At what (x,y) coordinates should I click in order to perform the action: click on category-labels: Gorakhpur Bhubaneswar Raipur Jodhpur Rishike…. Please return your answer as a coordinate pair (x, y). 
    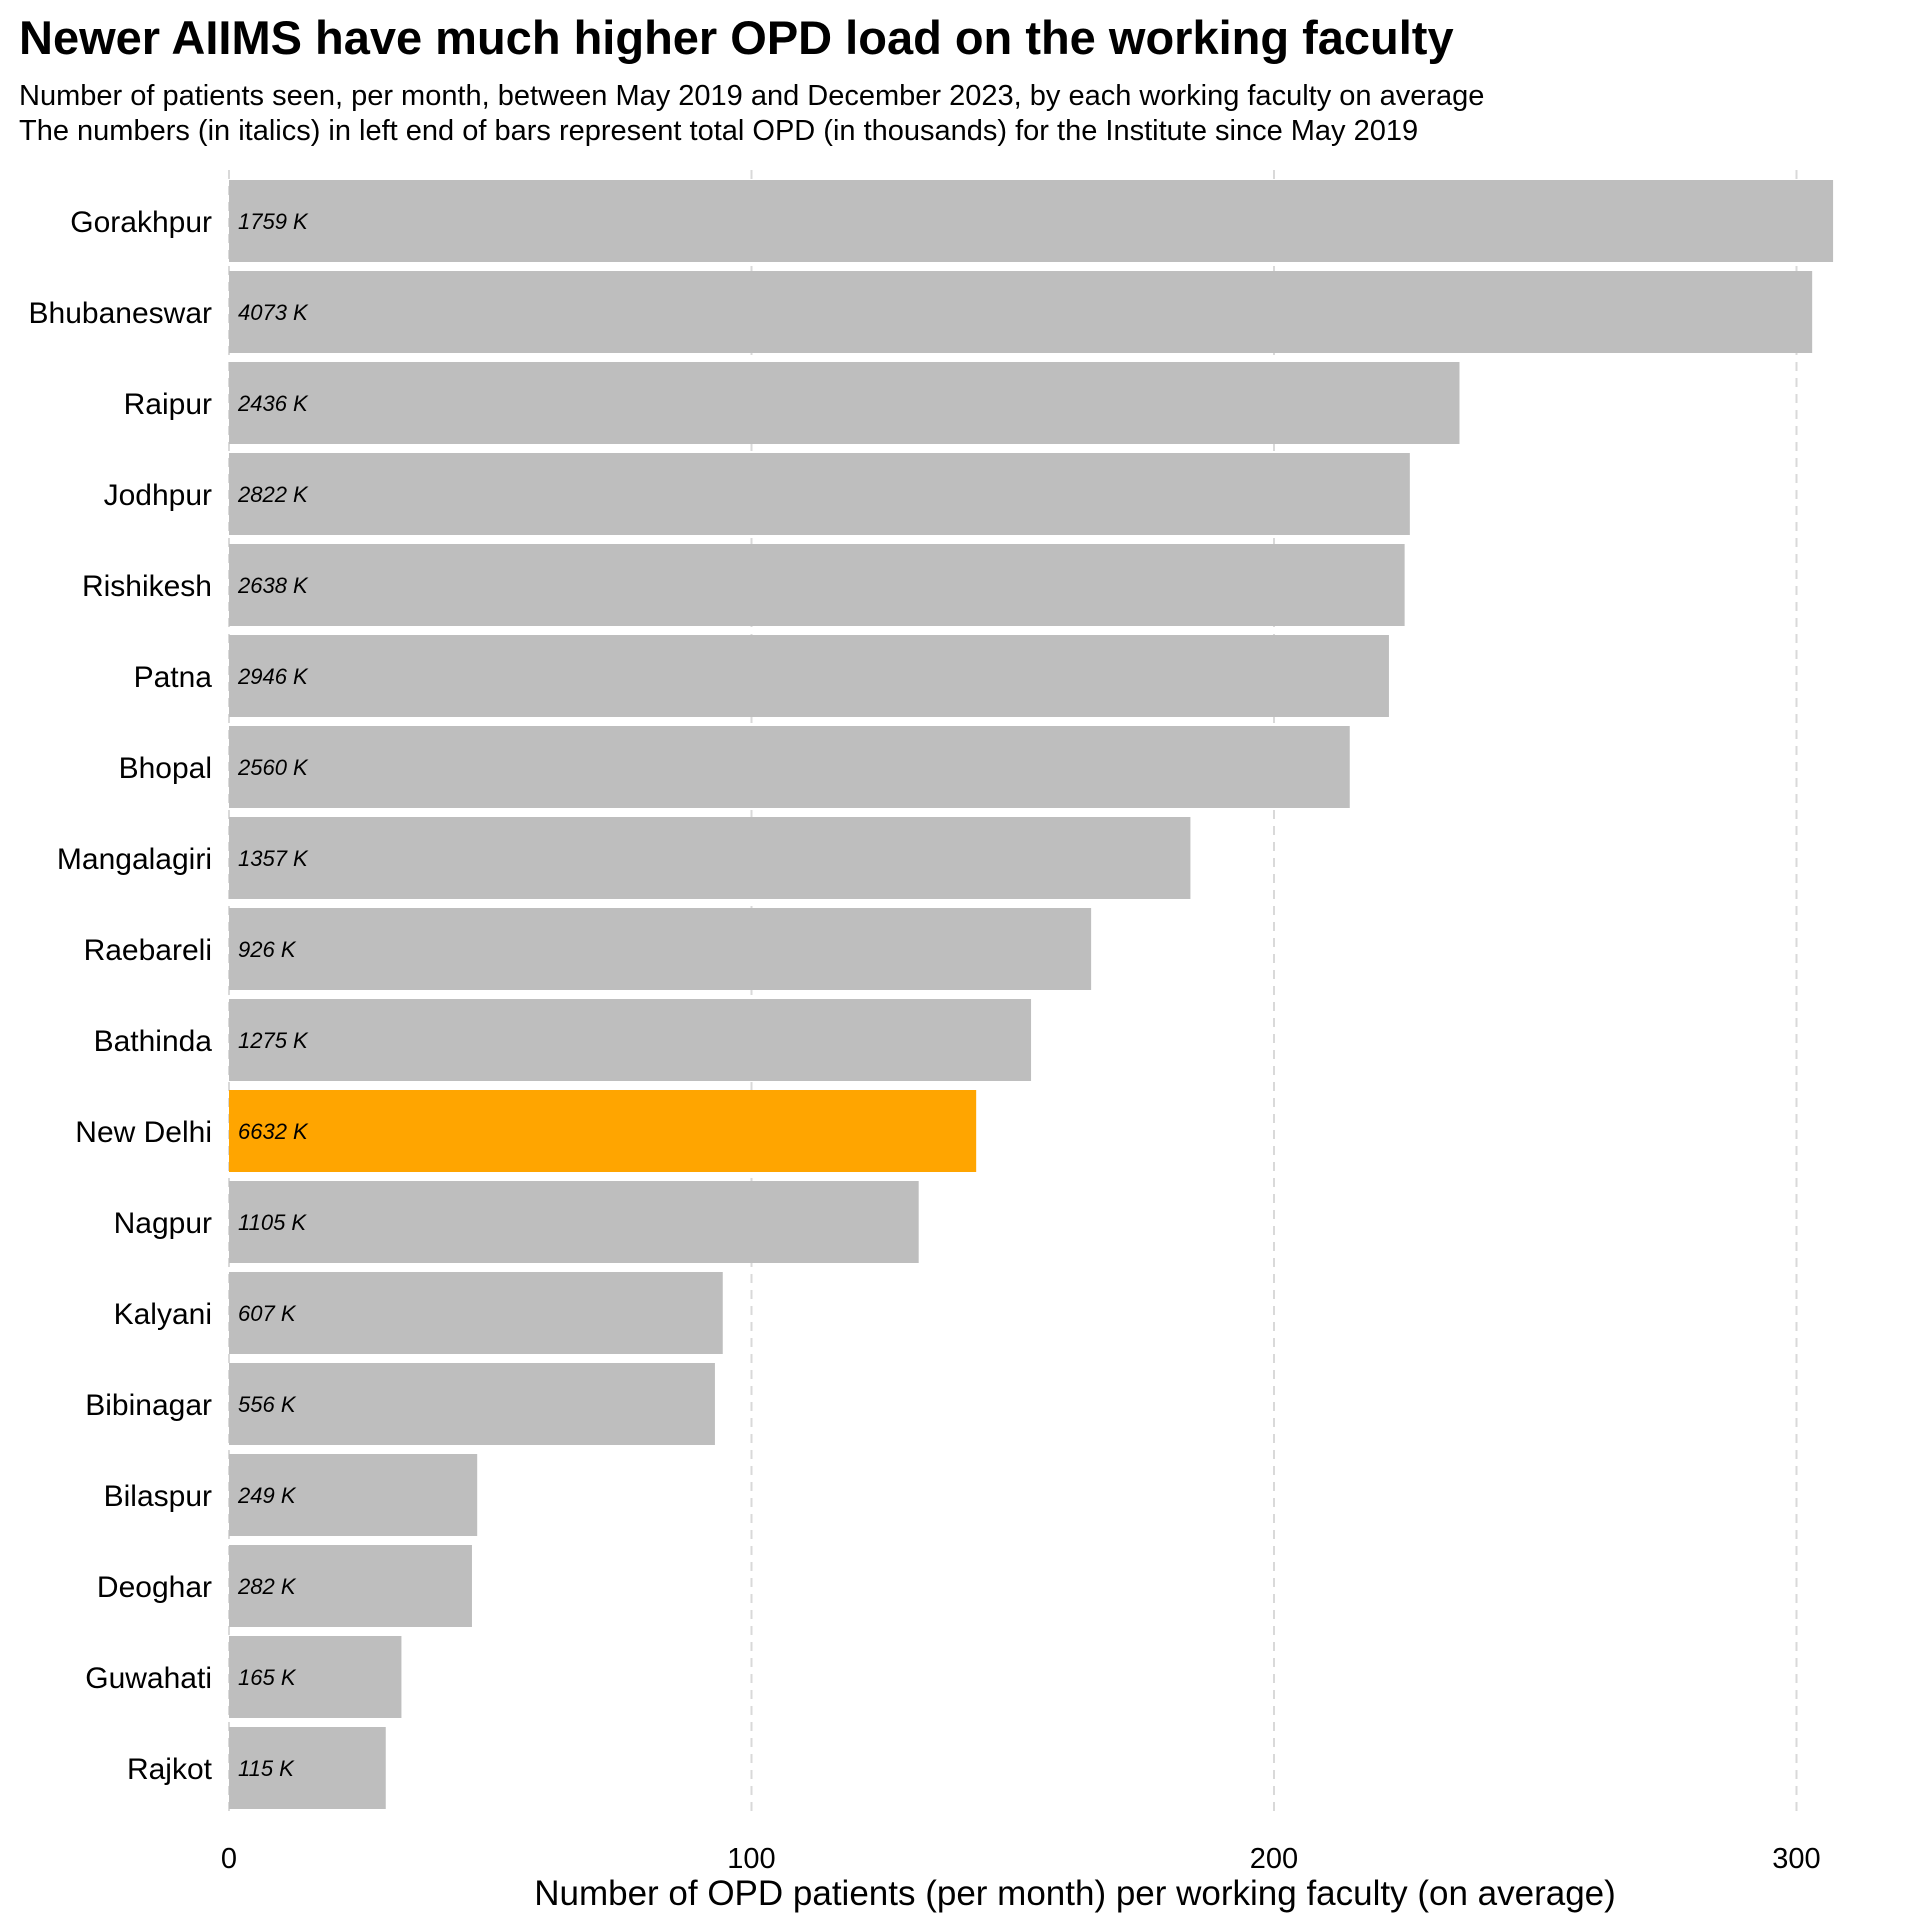
    Looking at the image, I should click on (121, 996).